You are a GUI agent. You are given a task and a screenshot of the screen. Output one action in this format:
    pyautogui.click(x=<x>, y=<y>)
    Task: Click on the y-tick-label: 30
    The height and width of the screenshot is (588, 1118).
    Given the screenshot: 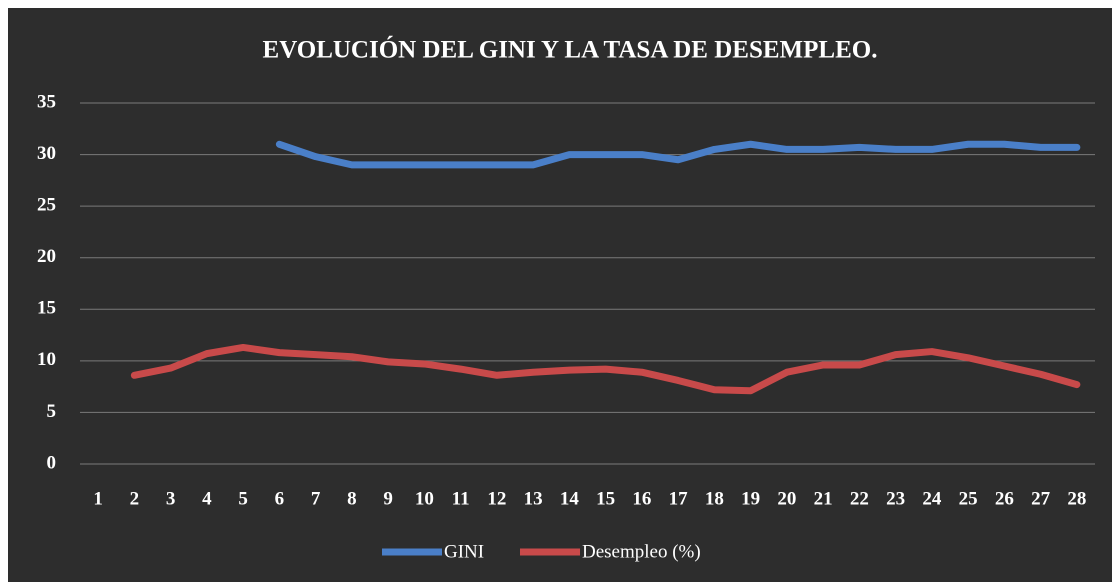 What is the action you would take?
    pyautogui.click(x=46, y=153)
    